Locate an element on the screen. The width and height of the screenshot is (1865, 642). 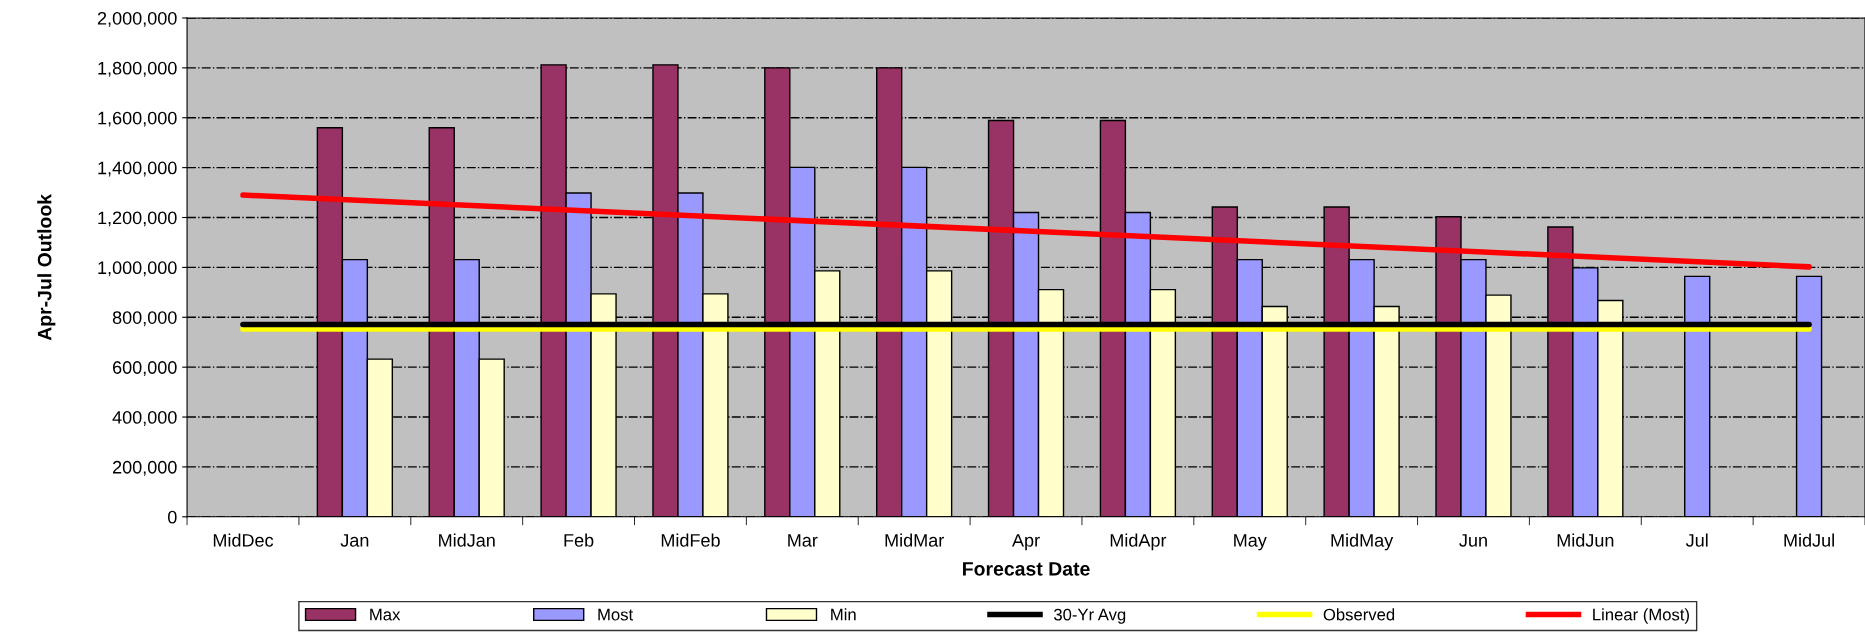
x-tick-label: Jul is located at coordinates (1696, 540).